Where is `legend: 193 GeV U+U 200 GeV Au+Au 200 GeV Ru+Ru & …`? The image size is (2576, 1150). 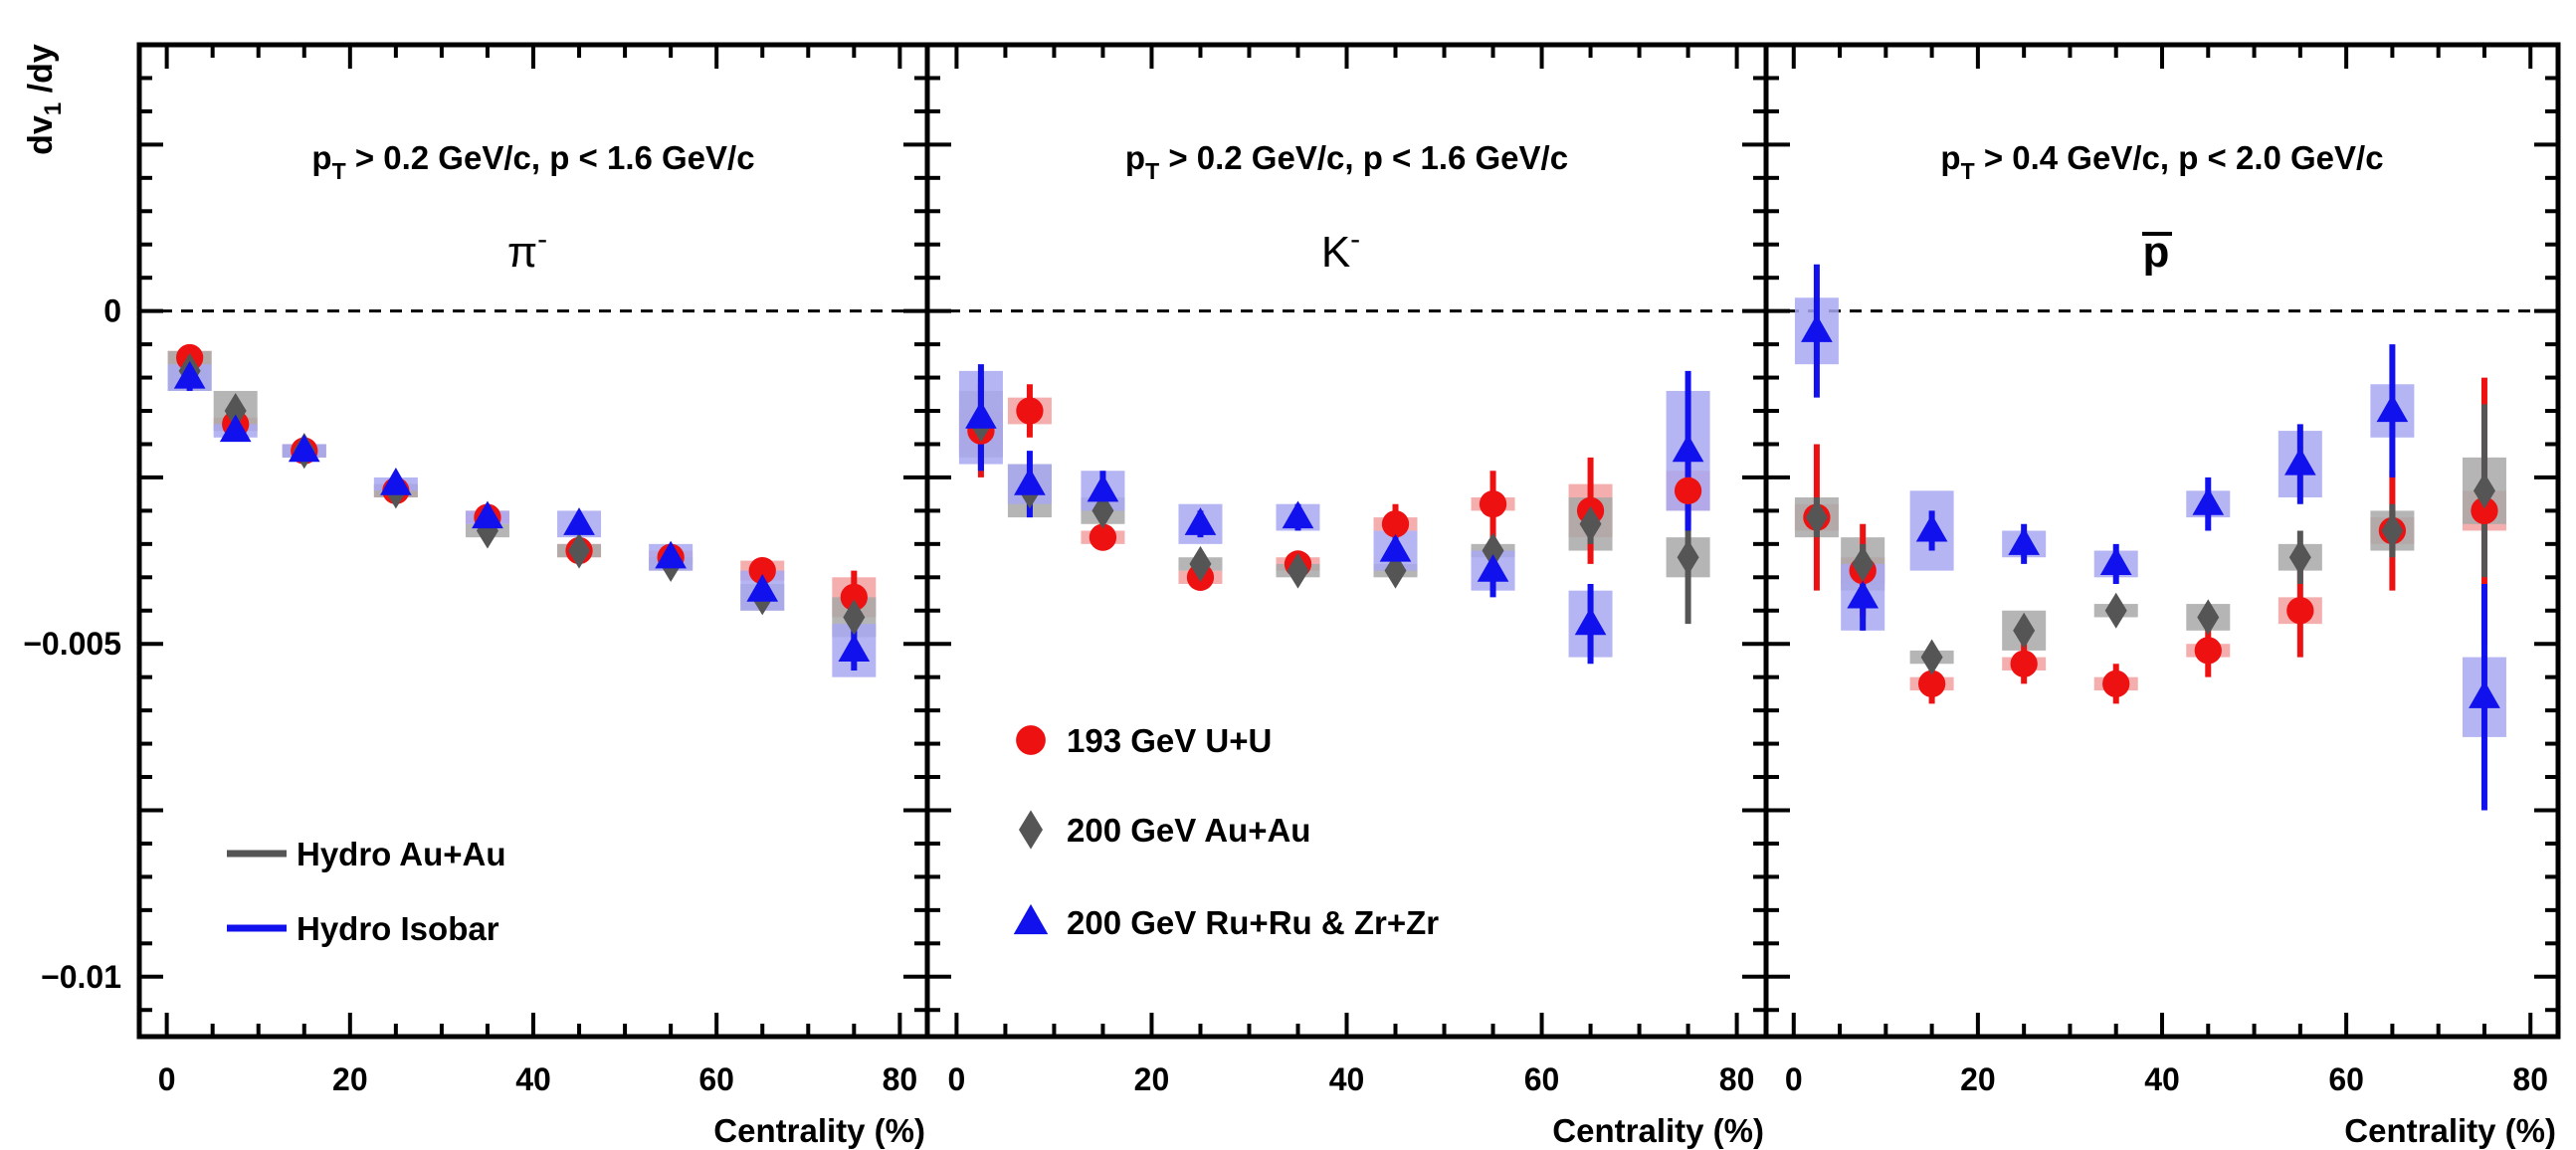 legend: 193 GeV U+U 200 GeV Au+Au 200 GeV Ru+Ru & … is located at coordinates (833, 835).